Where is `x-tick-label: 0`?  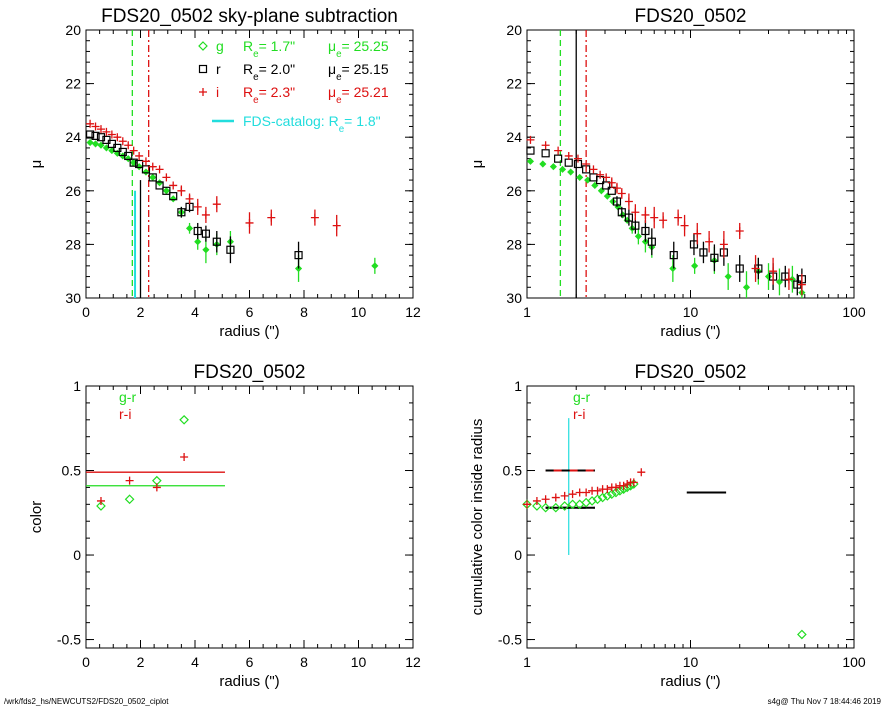 x-tick-label: 0 is located at coordinates (86, 312).